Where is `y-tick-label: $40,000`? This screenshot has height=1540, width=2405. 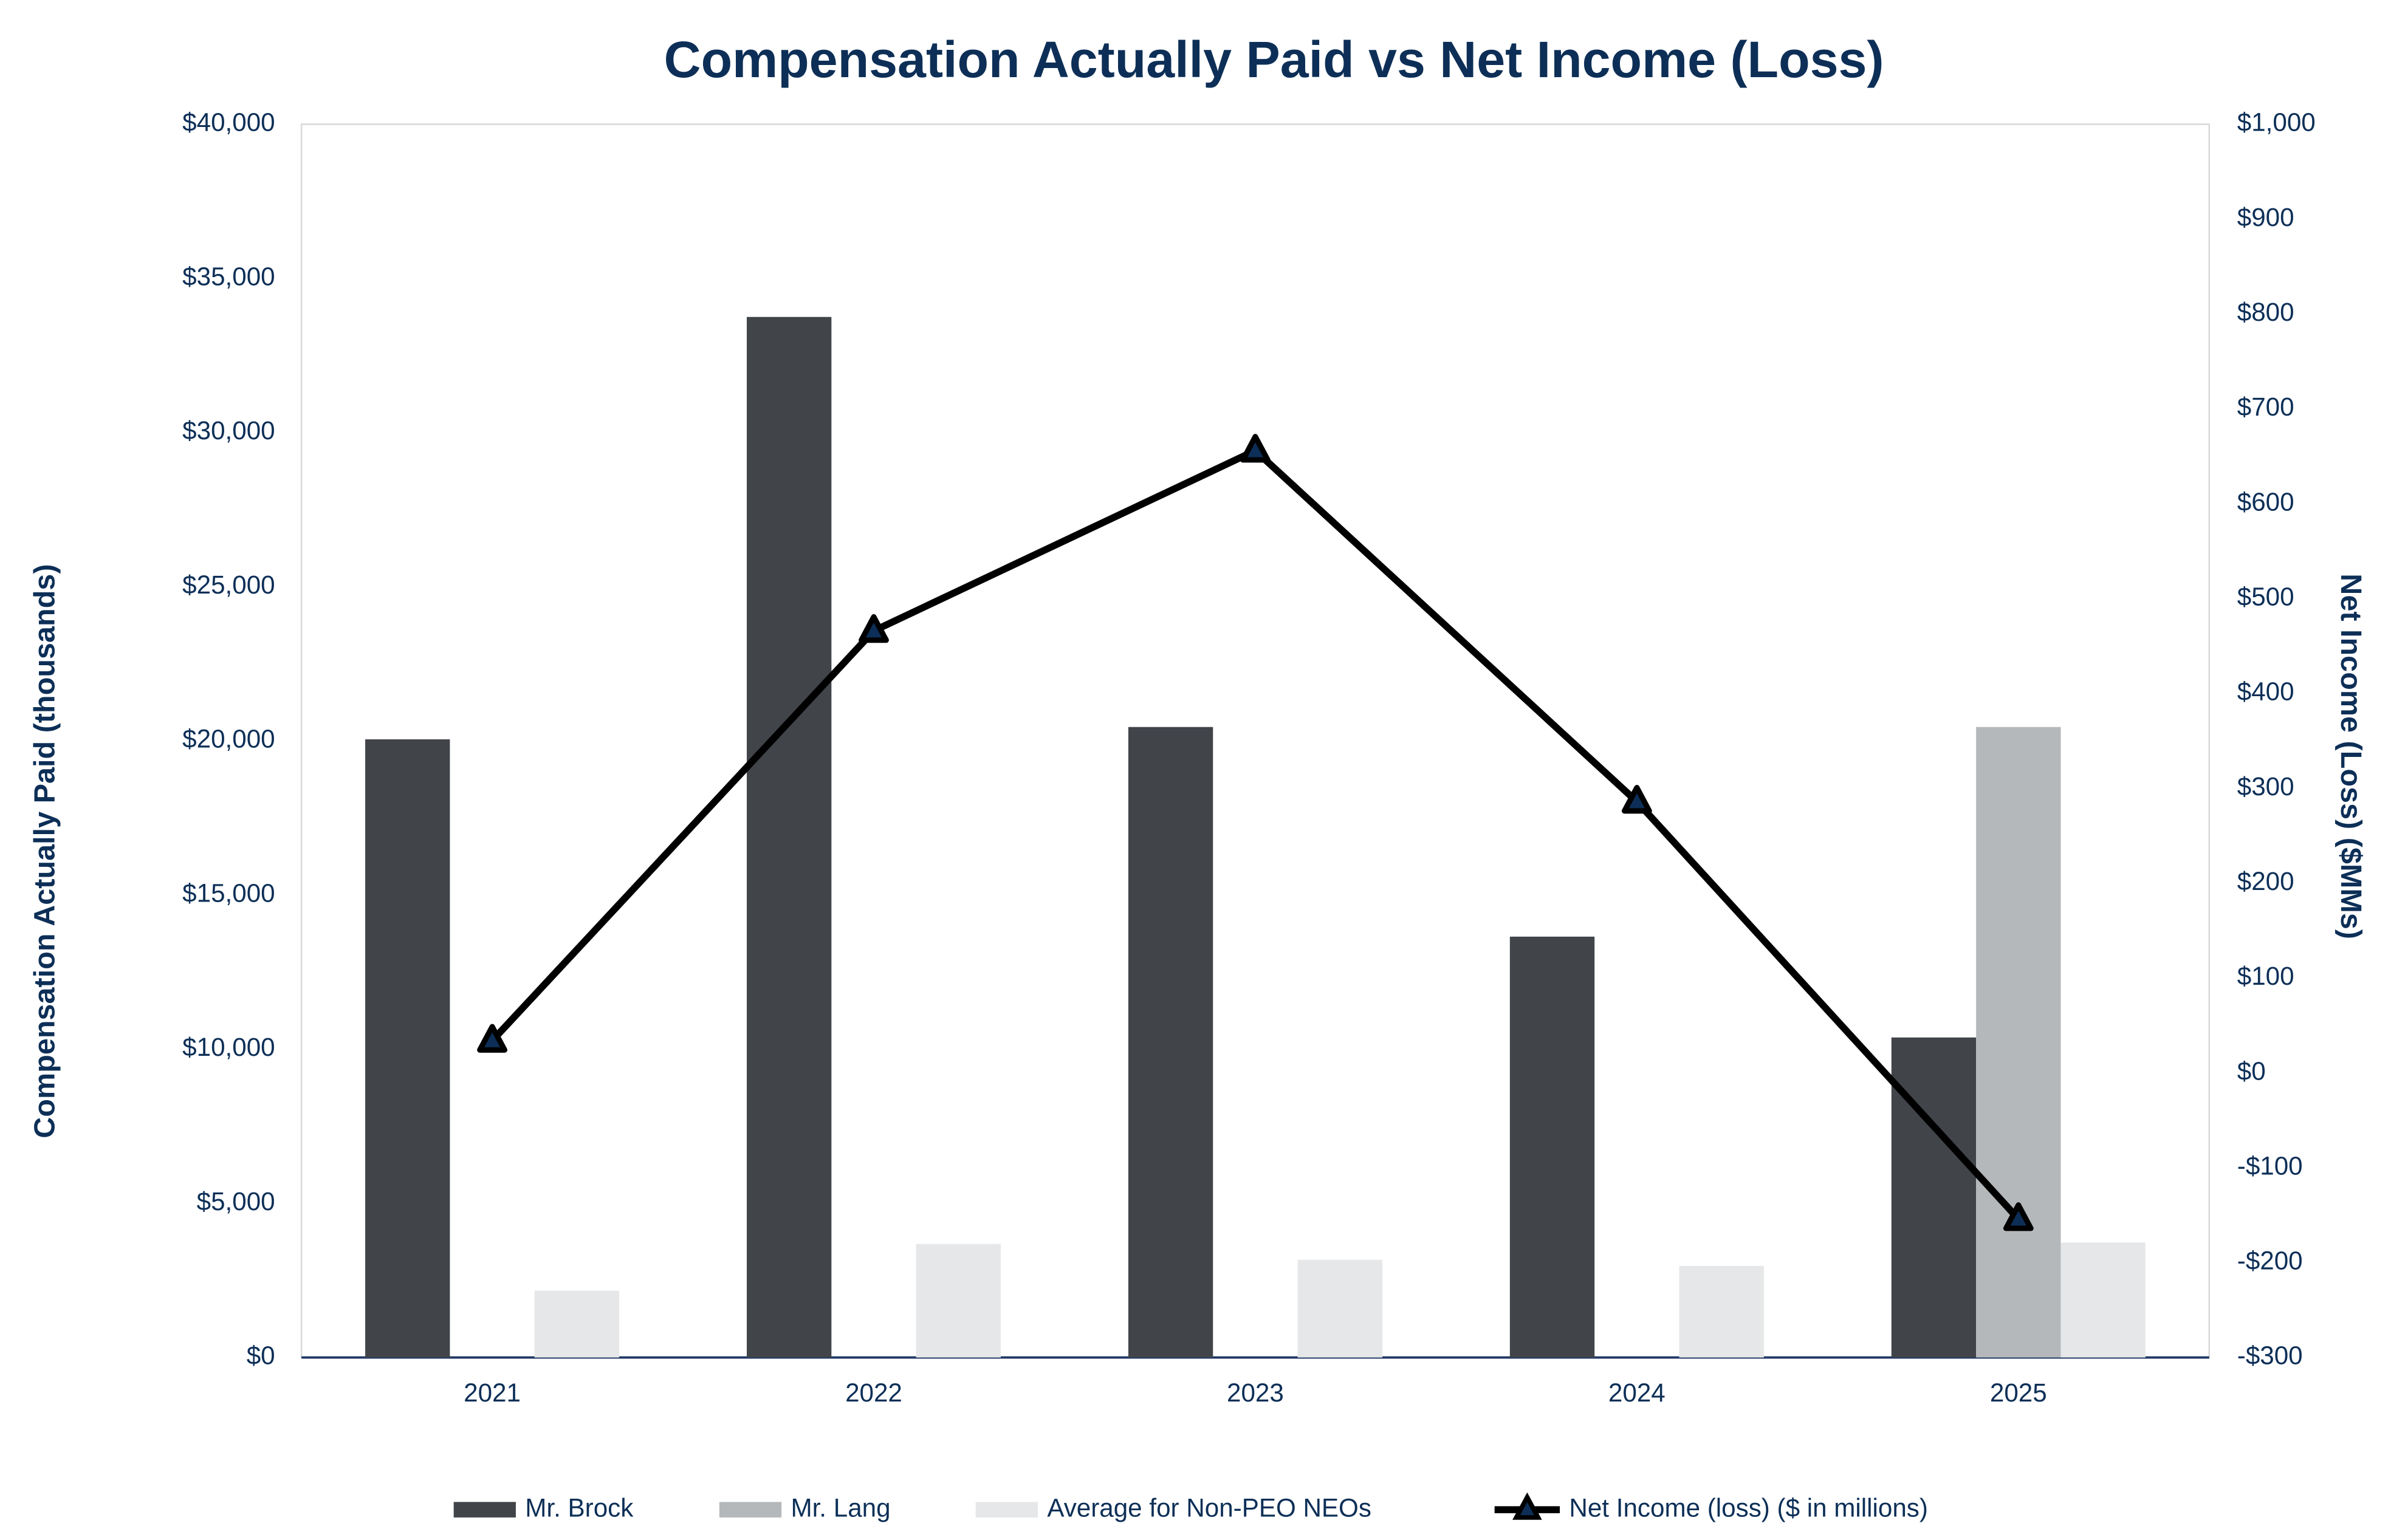 y-tick-label: $40,000 is located at coordinates (228, 122).